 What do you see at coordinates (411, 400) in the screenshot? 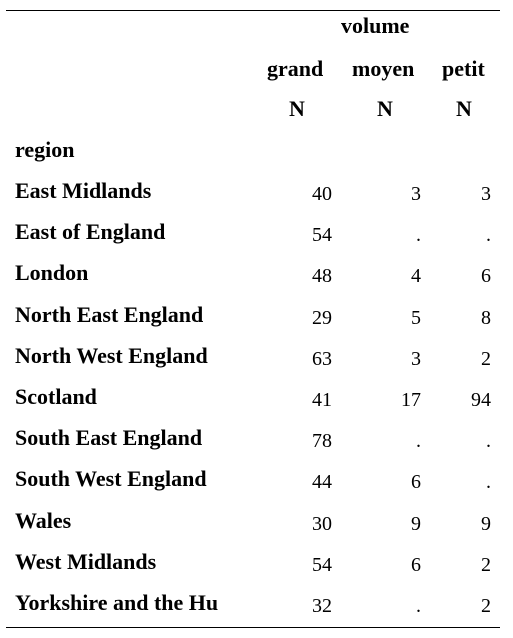
I see `cell-moyen: 17` at bounding box center [411, 400].